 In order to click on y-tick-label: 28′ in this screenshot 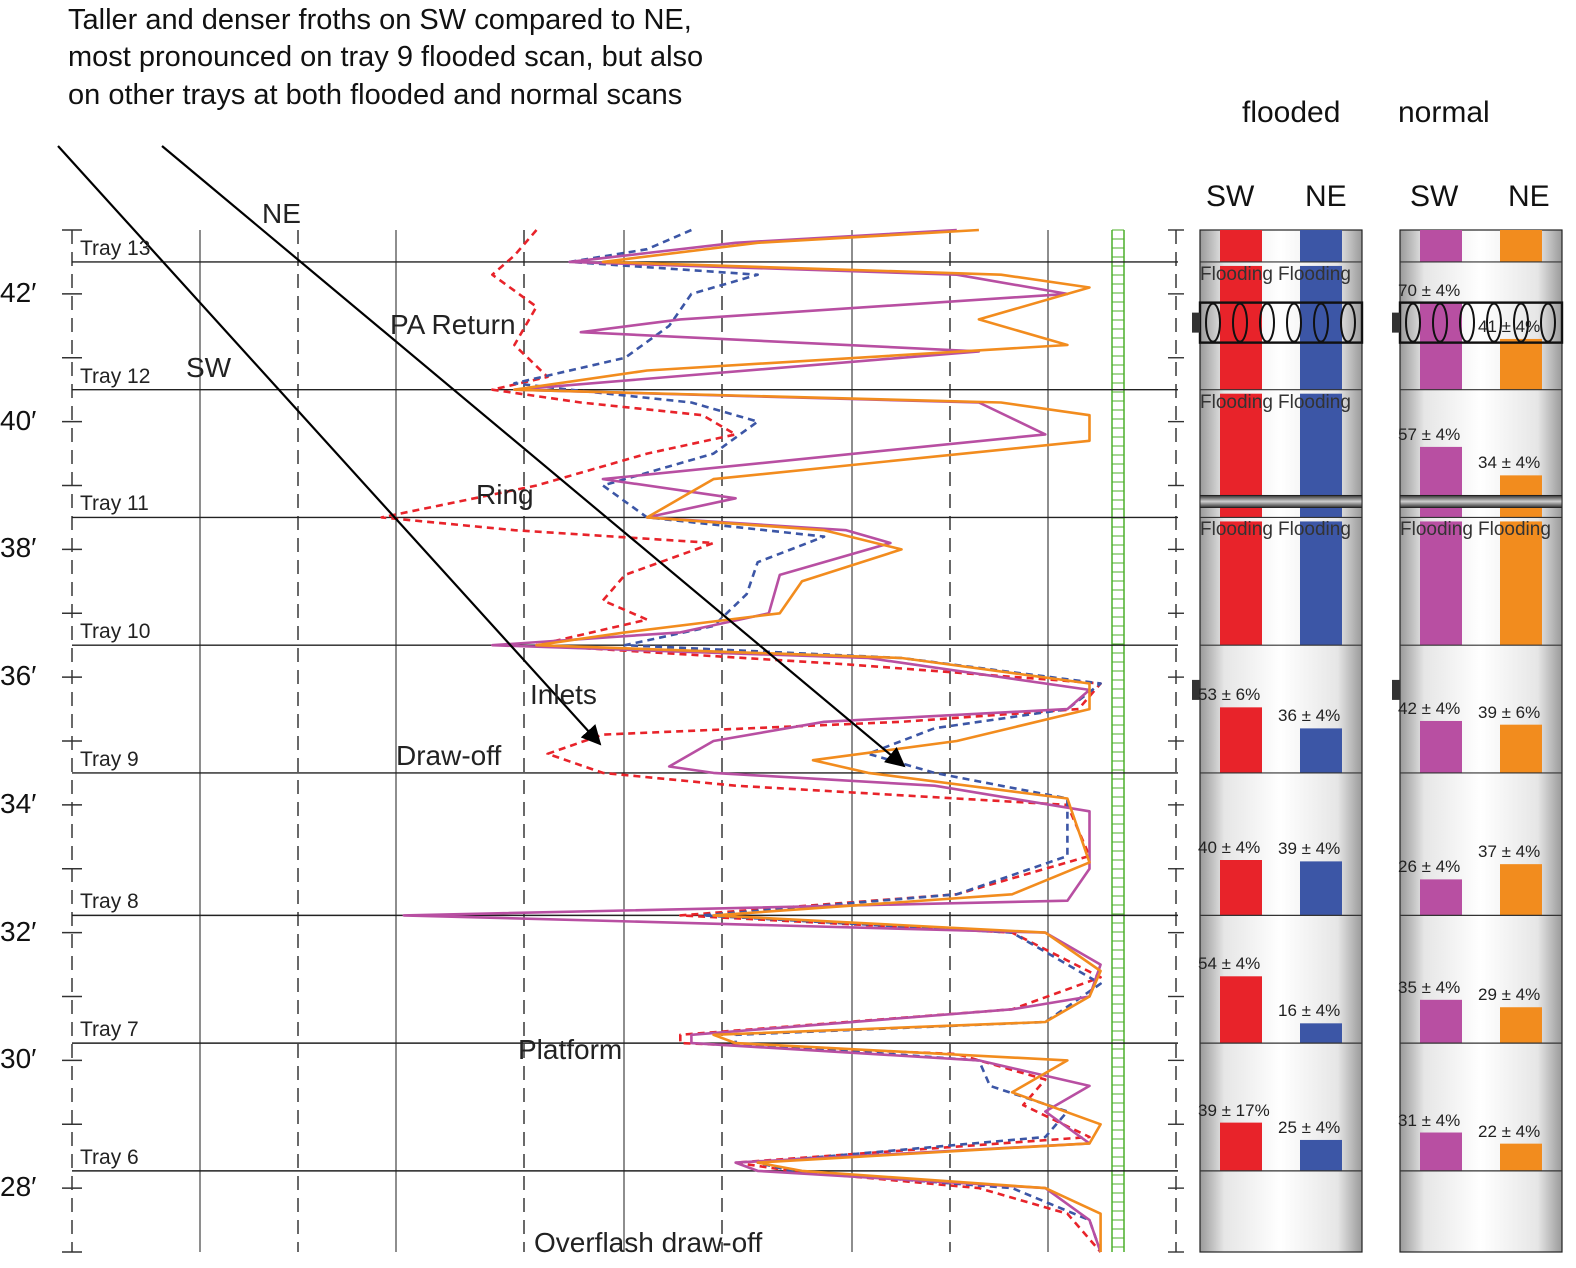, I will do `click(18, 1187)`.